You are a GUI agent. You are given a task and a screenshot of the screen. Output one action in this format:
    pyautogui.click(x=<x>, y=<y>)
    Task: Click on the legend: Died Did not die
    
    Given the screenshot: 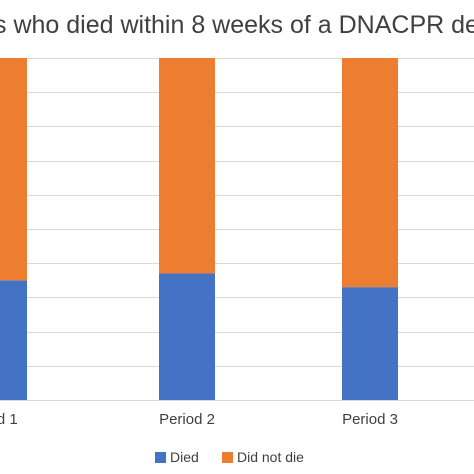 What is the action you would take?
    pyautogui.click(x=229, y=457)
    